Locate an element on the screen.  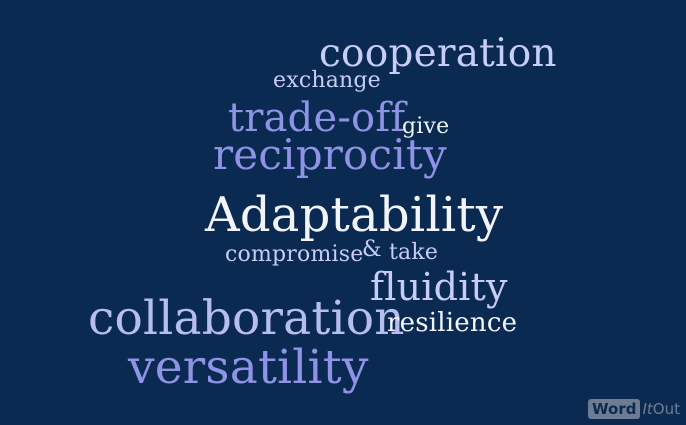
word-reciprocity: reciprocity is located at coordinates (330, 154).